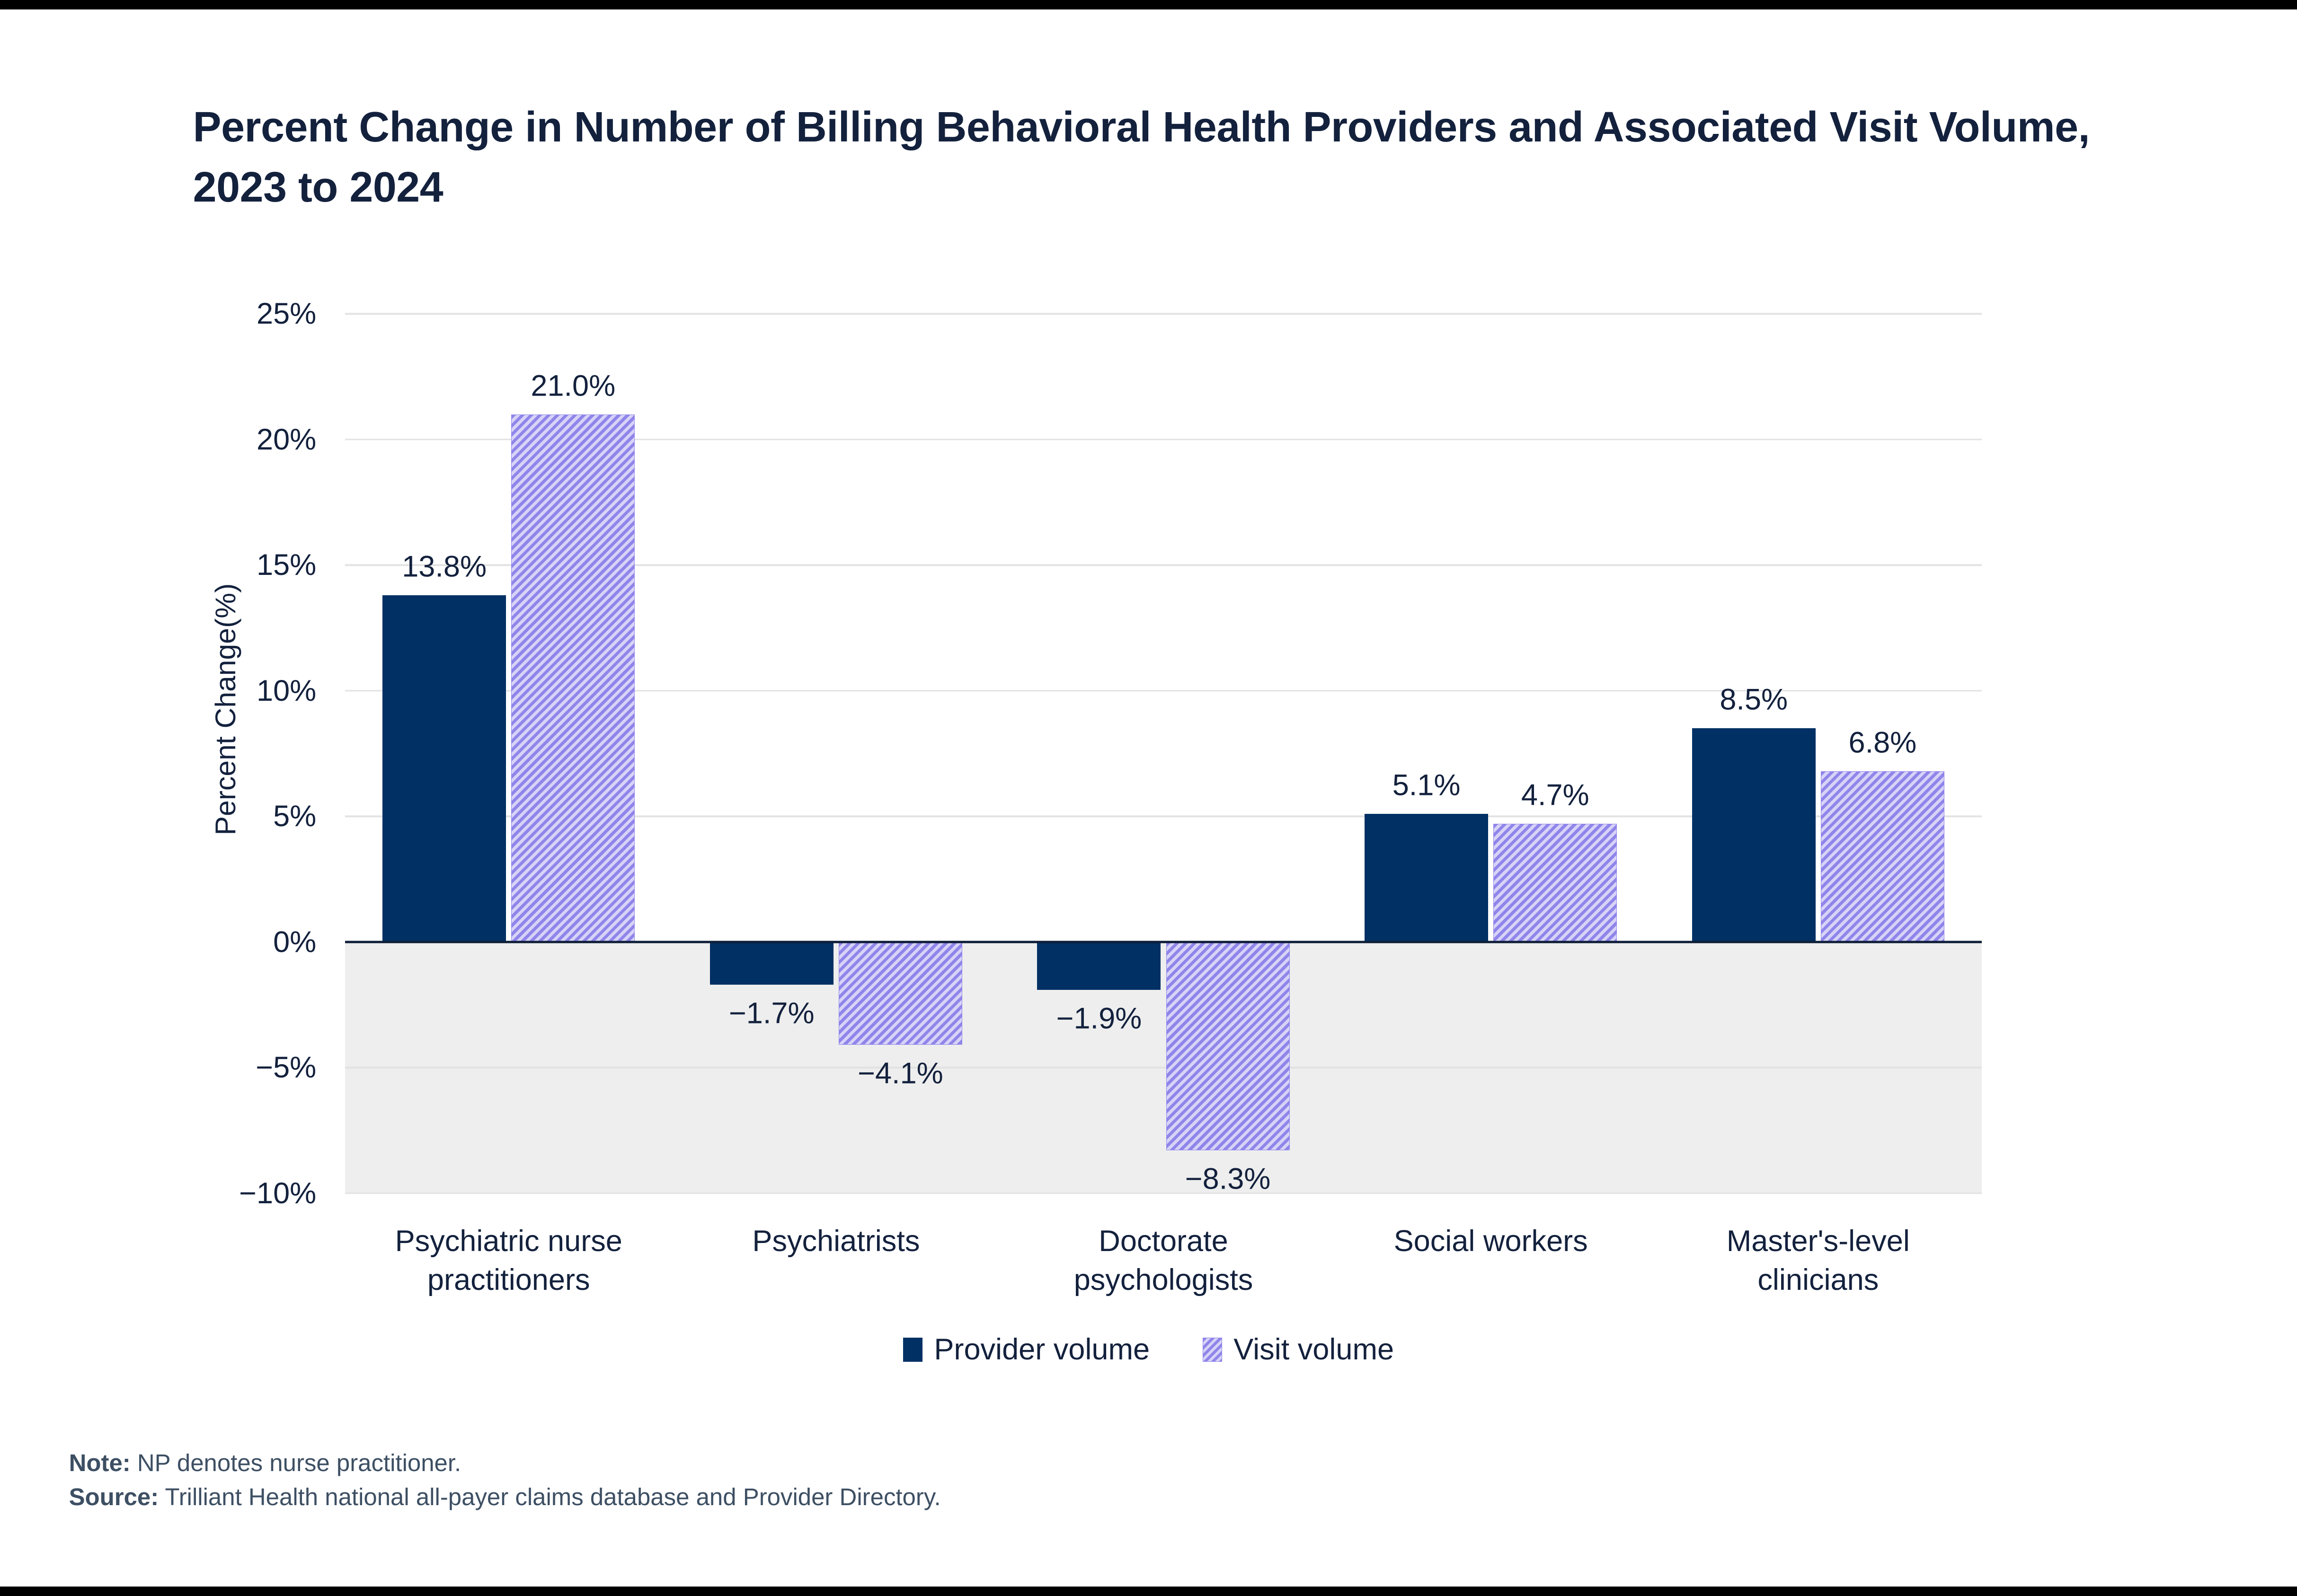 The width and height of the screenshot is (2297, 1596). I want to click on bar-visit-volume-psychiatric-nurse-practitioners, so click(573, 678).